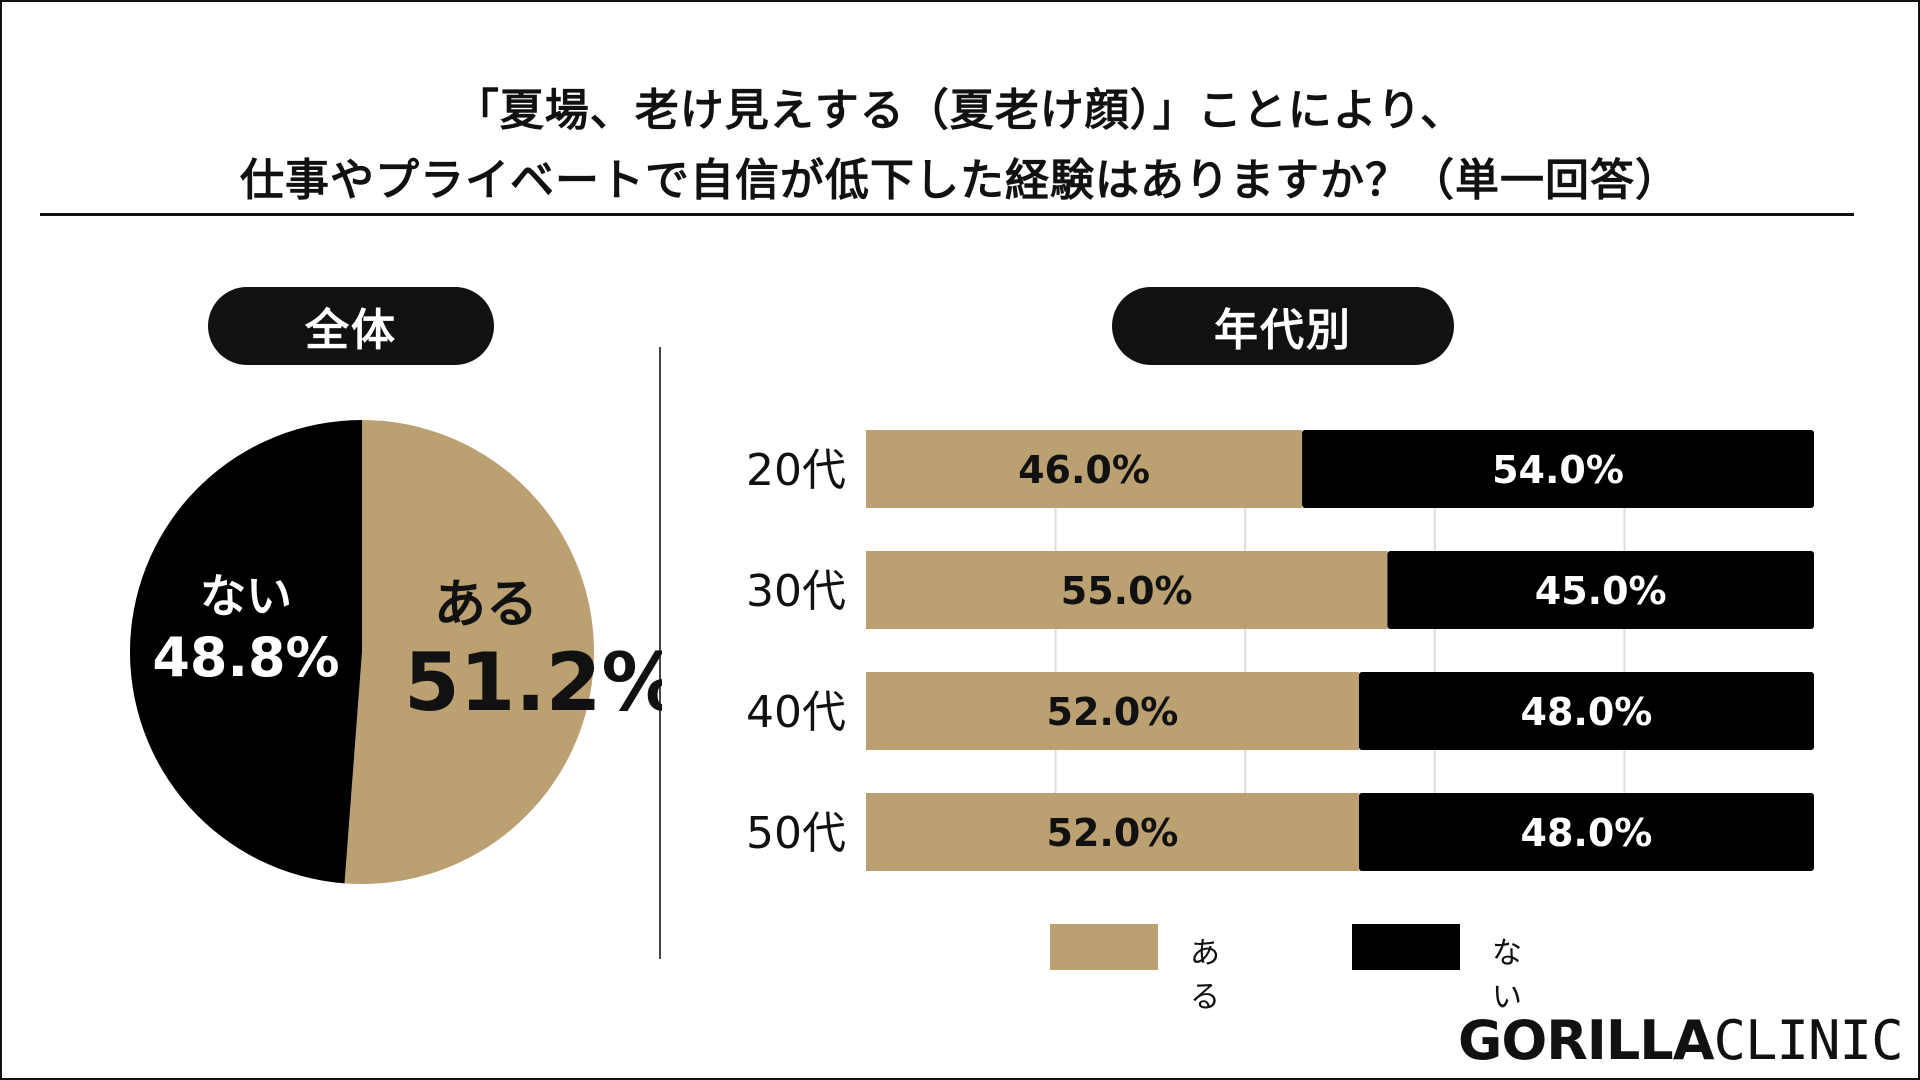 The image size is (1920, 1080). I want to click on title-underline, so click(947, 214).